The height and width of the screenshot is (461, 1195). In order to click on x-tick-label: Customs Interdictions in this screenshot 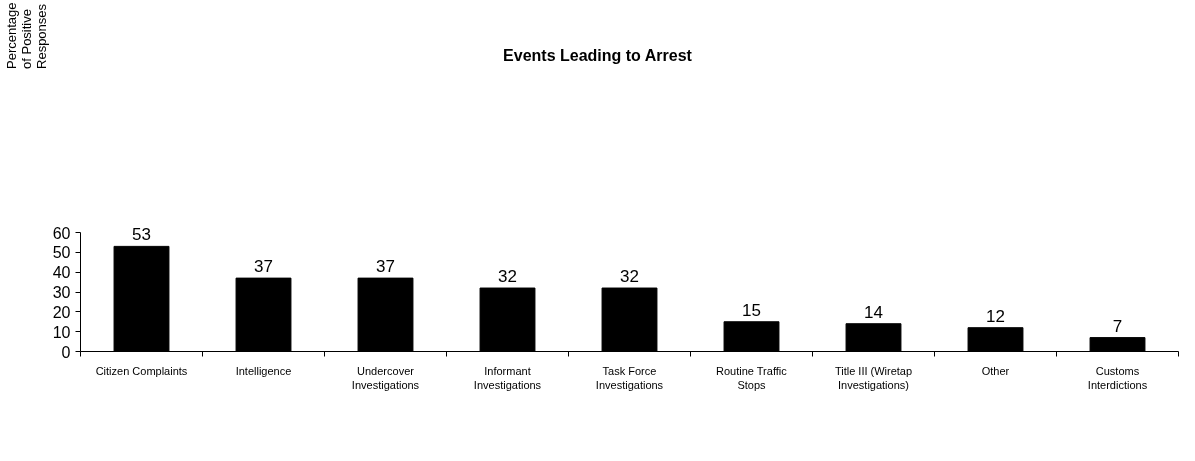, I will do `click(1117, 377)`.